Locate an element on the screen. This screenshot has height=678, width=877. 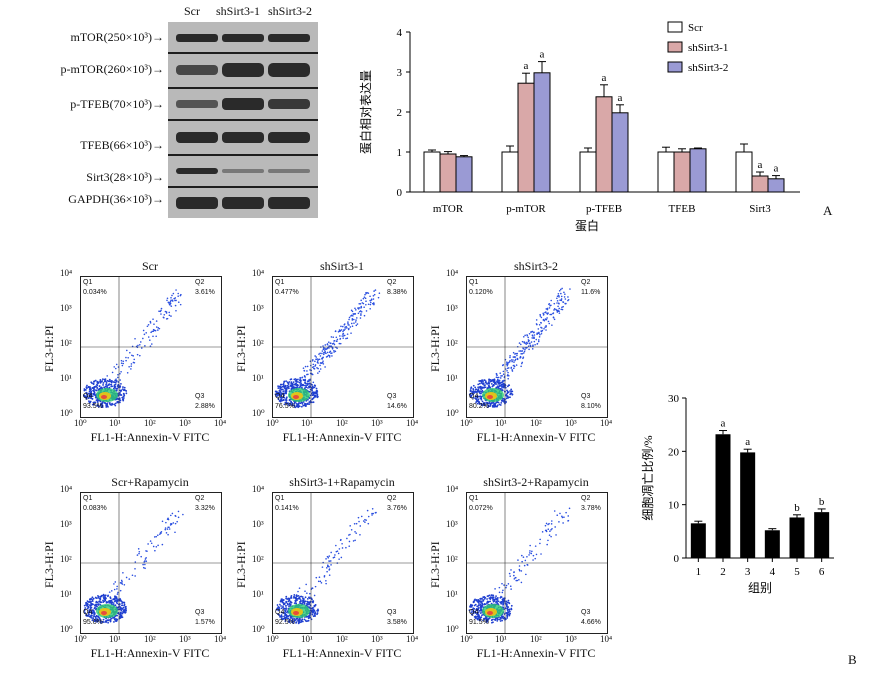
quadrant-name-q3: Q3 is located at coordinates (392, 612).